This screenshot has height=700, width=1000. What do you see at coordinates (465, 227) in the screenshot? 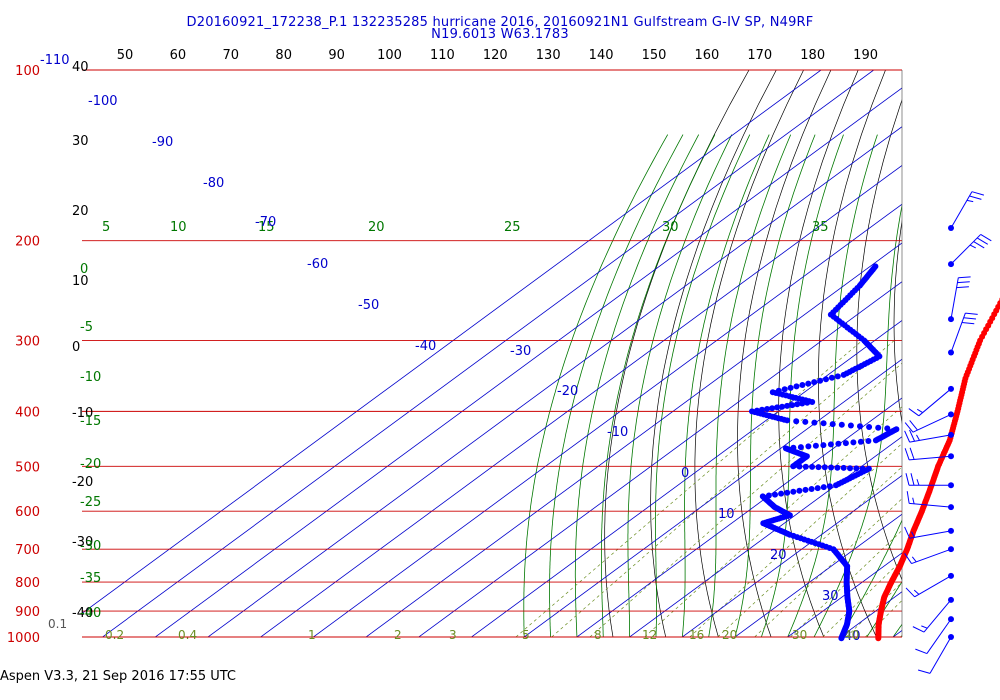
I see `upper-moist-labels: 5 10 15 20 25 30 35` at bounding box center [465, 227].